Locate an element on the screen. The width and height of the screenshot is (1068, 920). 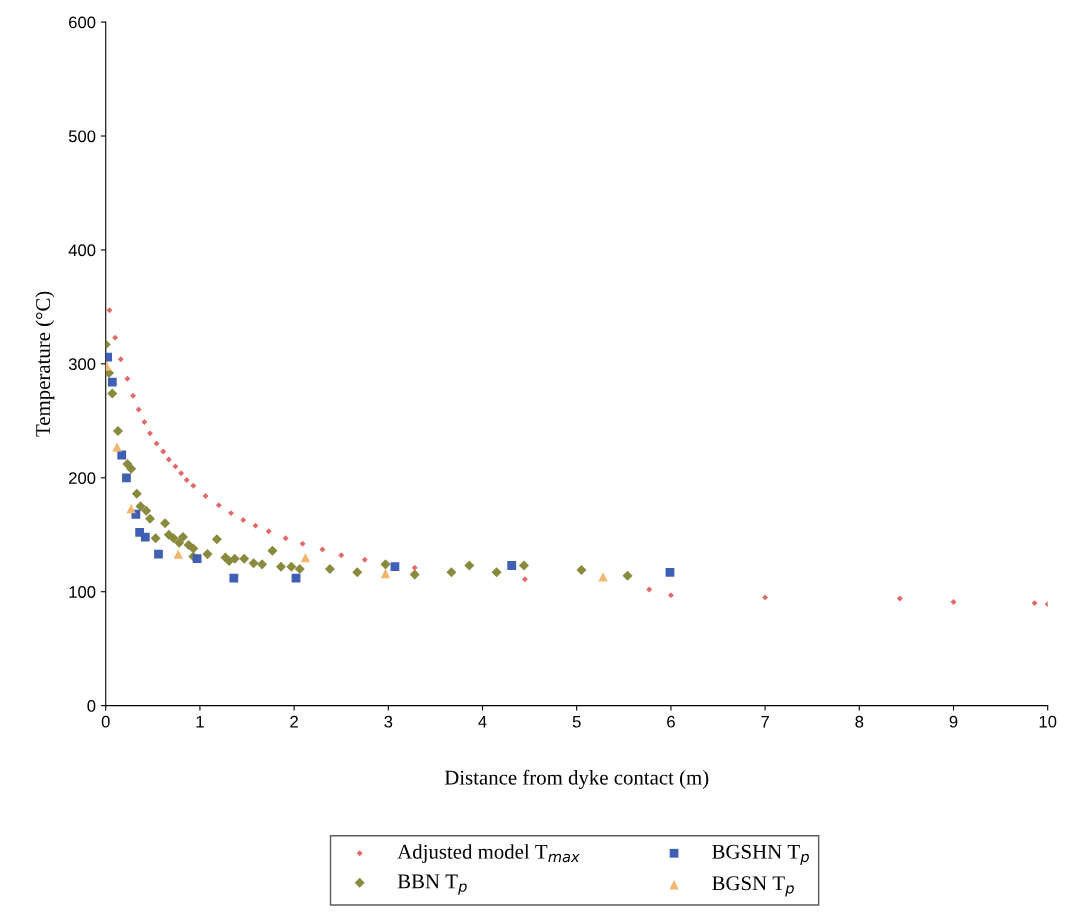
x-tick-label: 5 is located at coordinates (576, 721).